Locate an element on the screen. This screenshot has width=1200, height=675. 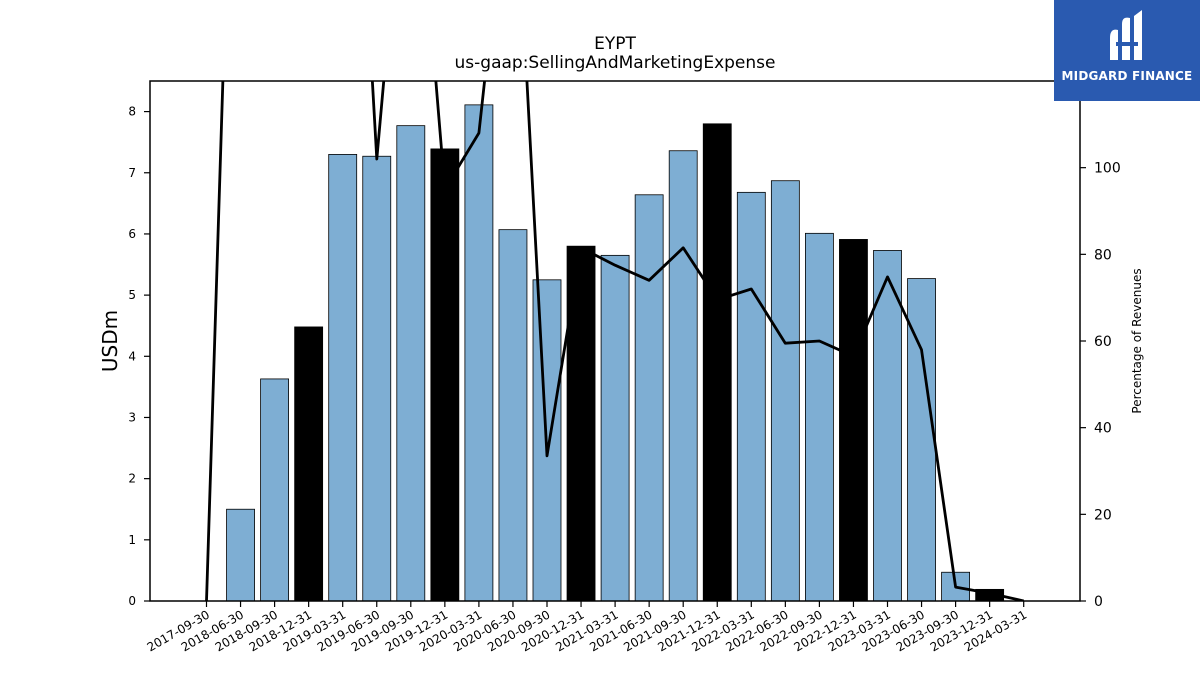
y2-tick-label: 80 is located at coordinates (1103, 255).